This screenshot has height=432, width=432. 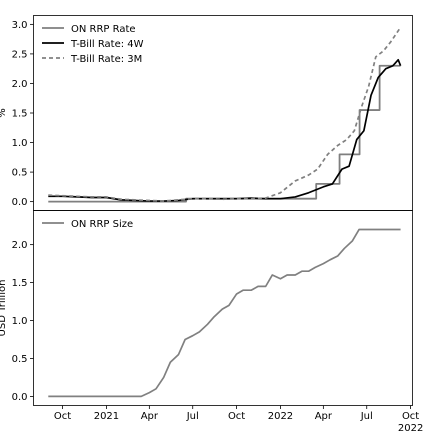 I want to click on bottom-y-tick-label: 1.0, so click(x=20, y=321).